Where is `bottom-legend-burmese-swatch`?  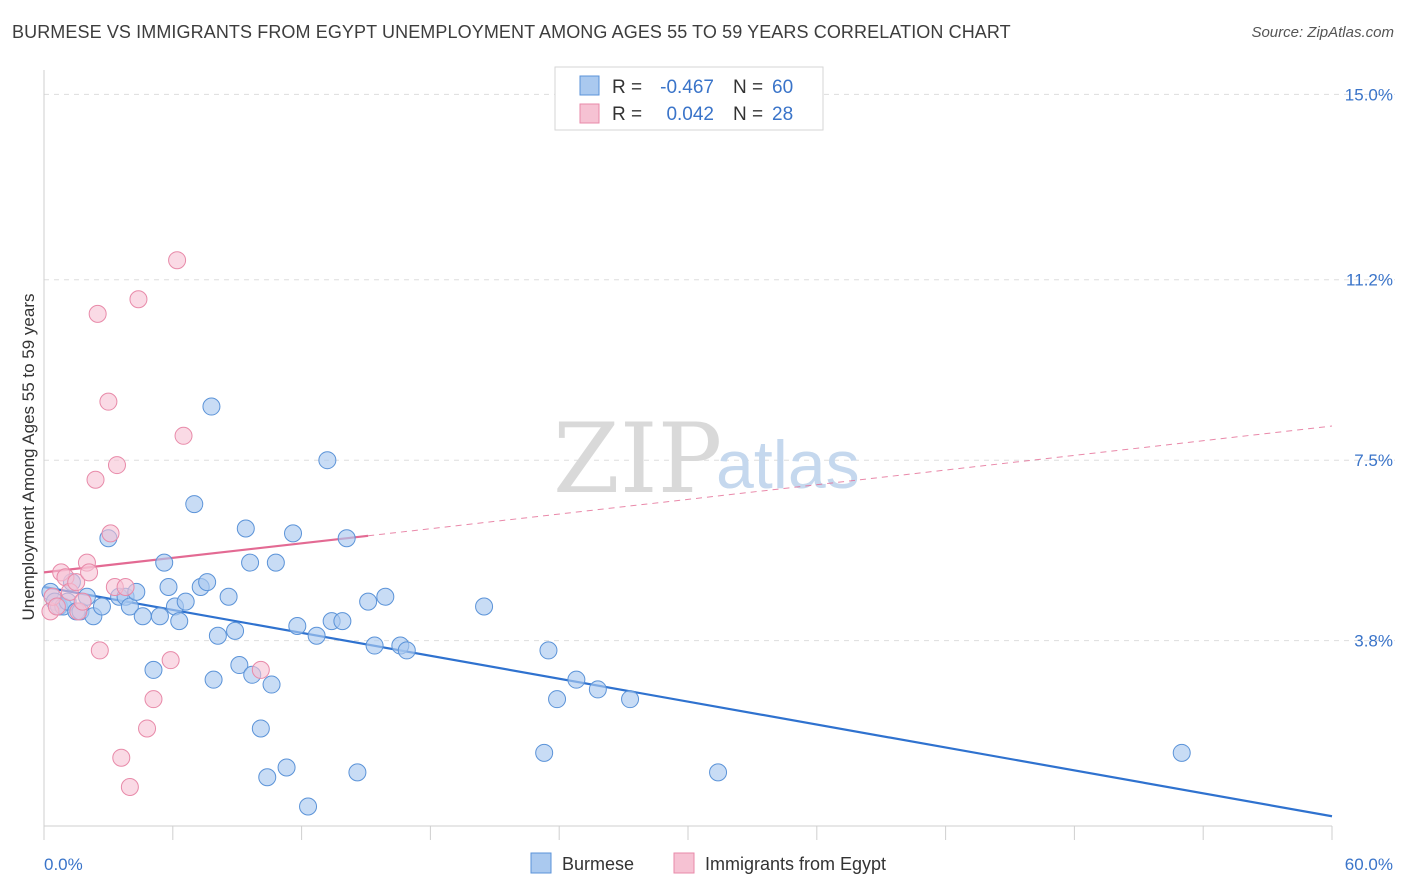 bottom-legend-burmese-swatch is located at coordinates (541, 863).